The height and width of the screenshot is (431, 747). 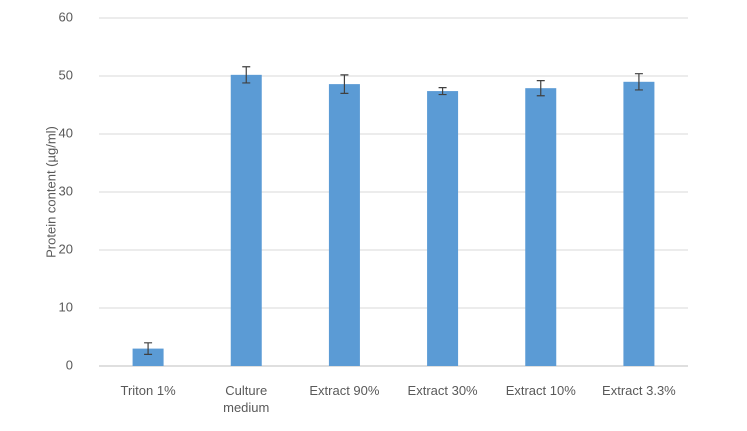 I want to click on x-tick-label: Extract 3.3%, so click(x=639, y=390).